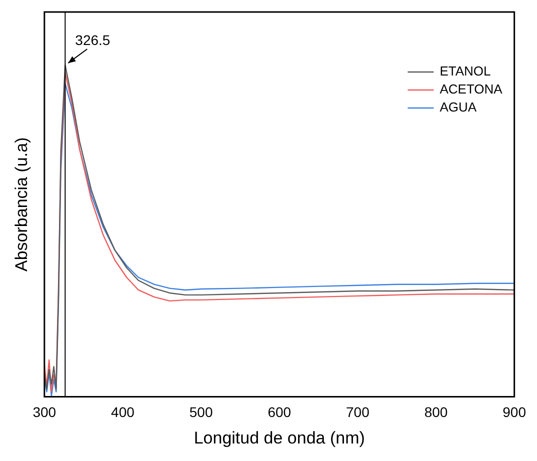 The height and width of the screenshot is (461, 537). I want to click on x-tick-label: 400, so click(123, 412).